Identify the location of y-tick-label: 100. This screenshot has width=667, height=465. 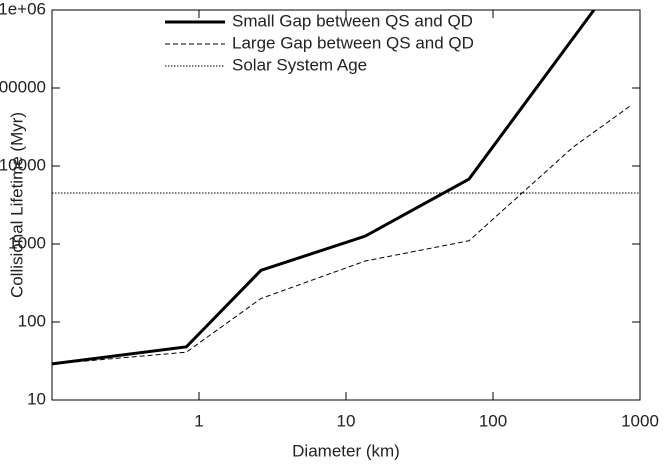
(32, 320).